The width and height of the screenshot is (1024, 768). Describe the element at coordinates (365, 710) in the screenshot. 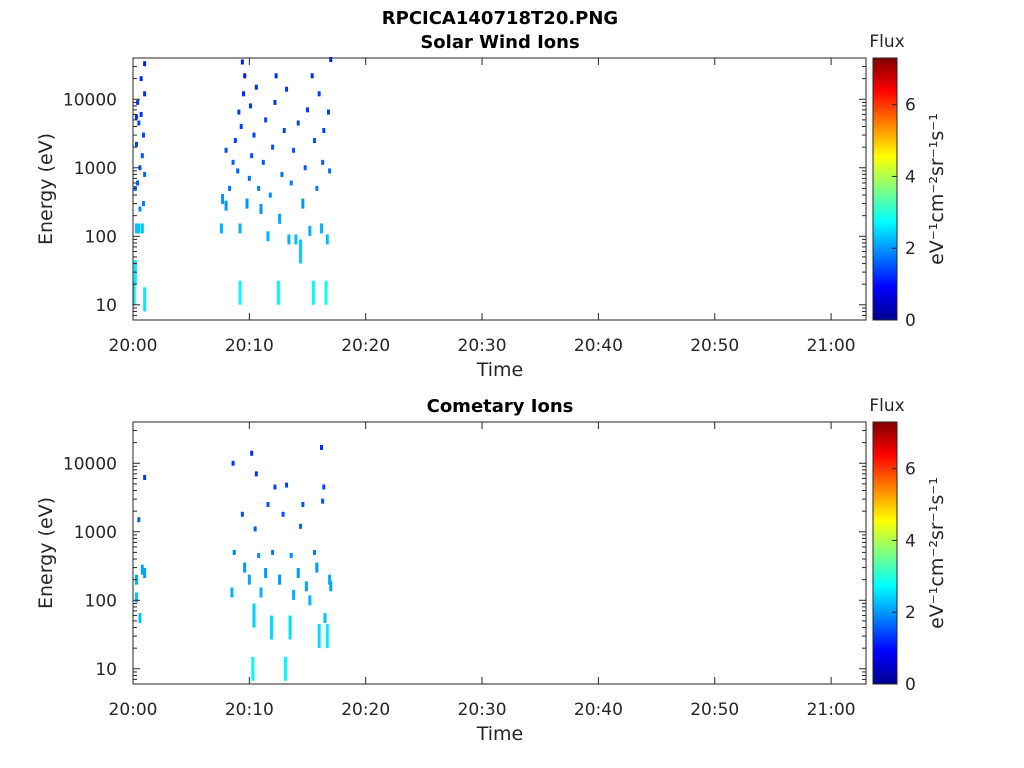

I see `x-tick-label: 20:20` at that location.